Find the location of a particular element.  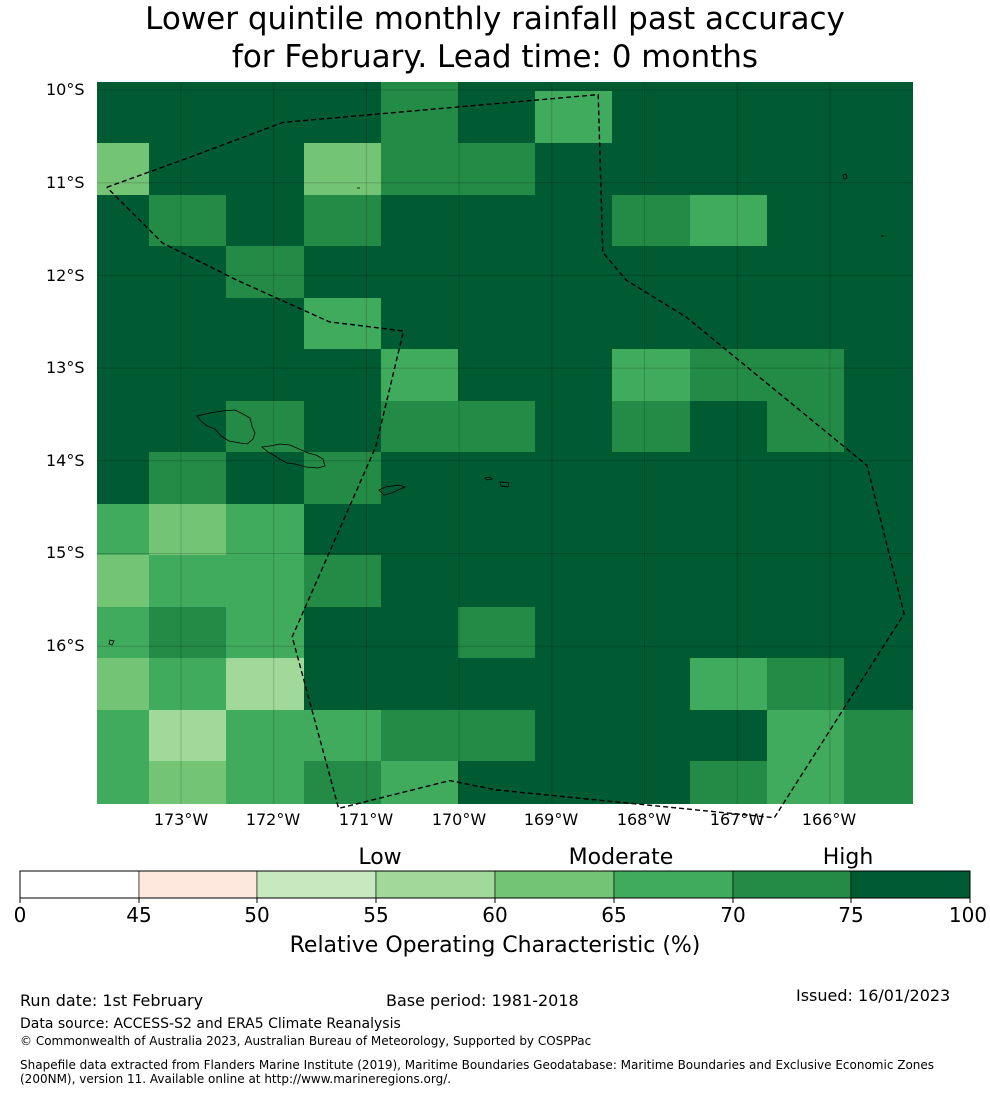

base-period: Base period: 1981-2018 is located at coordinates (482, 1000).